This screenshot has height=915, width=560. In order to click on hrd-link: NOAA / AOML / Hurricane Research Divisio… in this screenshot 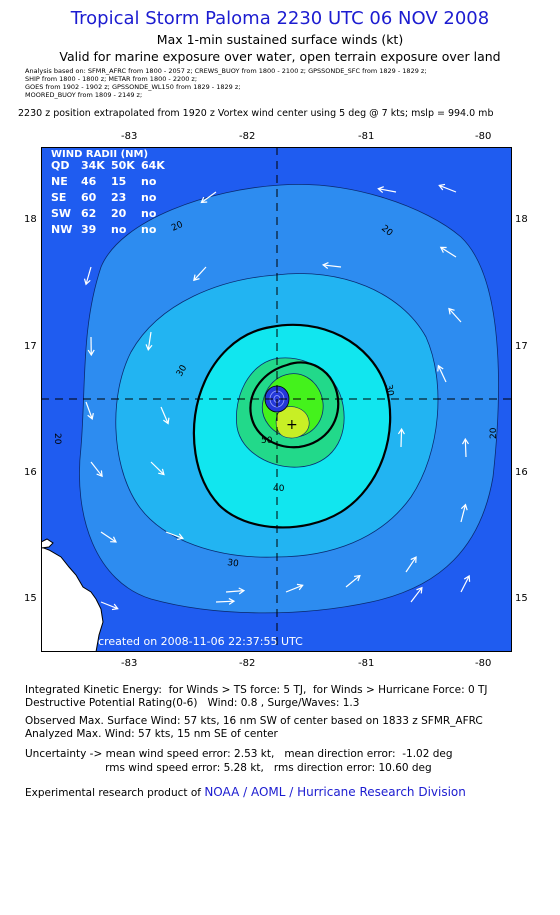, I will do `click(335, 792)`.